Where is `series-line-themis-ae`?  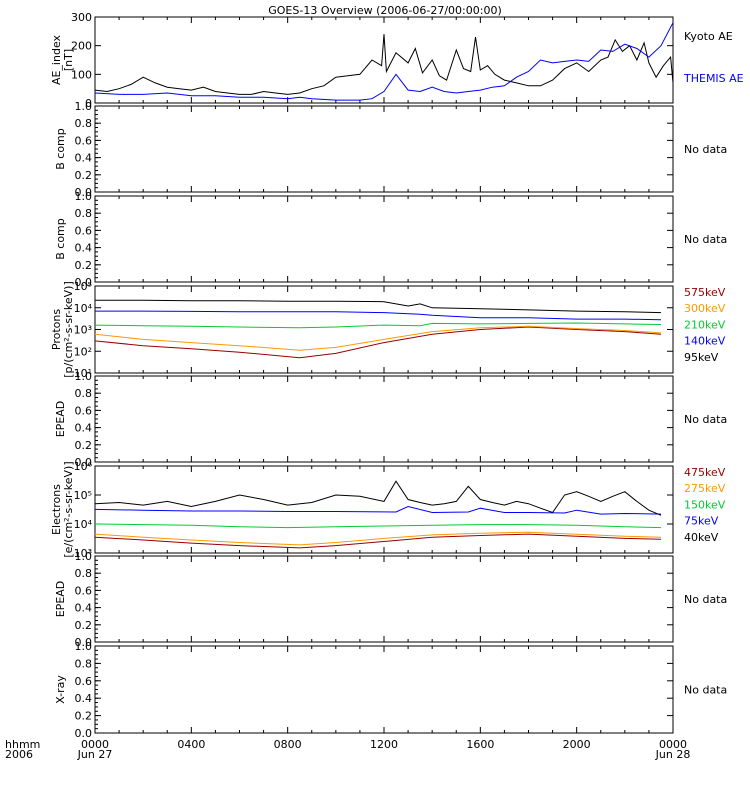 series-line-themis-ae is located at coordinates (384, 61).